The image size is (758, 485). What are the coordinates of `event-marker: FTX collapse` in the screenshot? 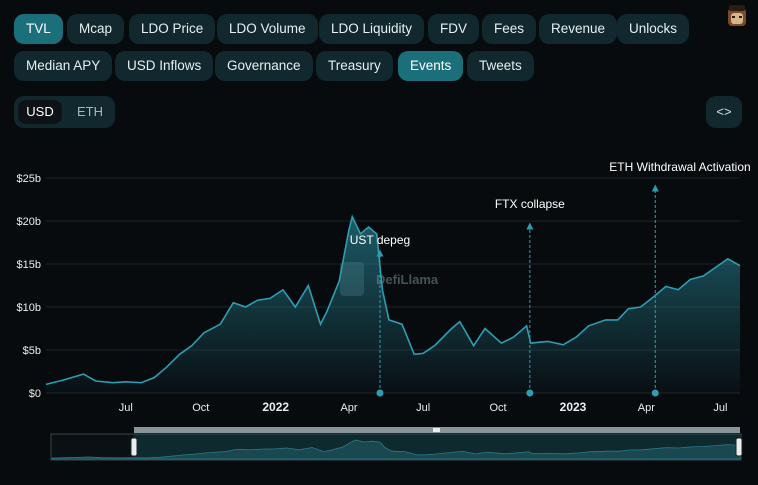 It's located at (530, 297).